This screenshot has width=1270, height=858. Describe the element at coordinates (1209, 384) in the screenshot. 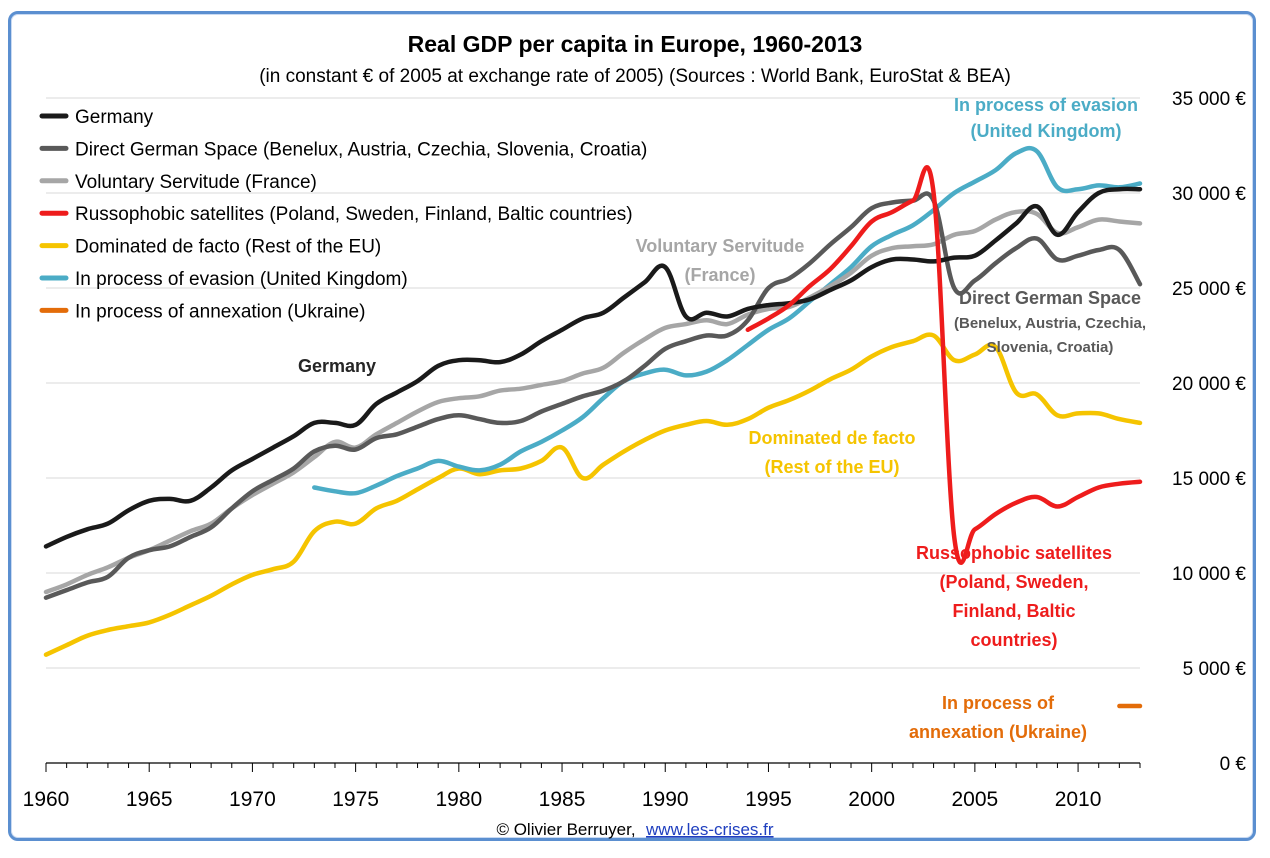

I see `y-tick-label: 20 000 €` at that location.